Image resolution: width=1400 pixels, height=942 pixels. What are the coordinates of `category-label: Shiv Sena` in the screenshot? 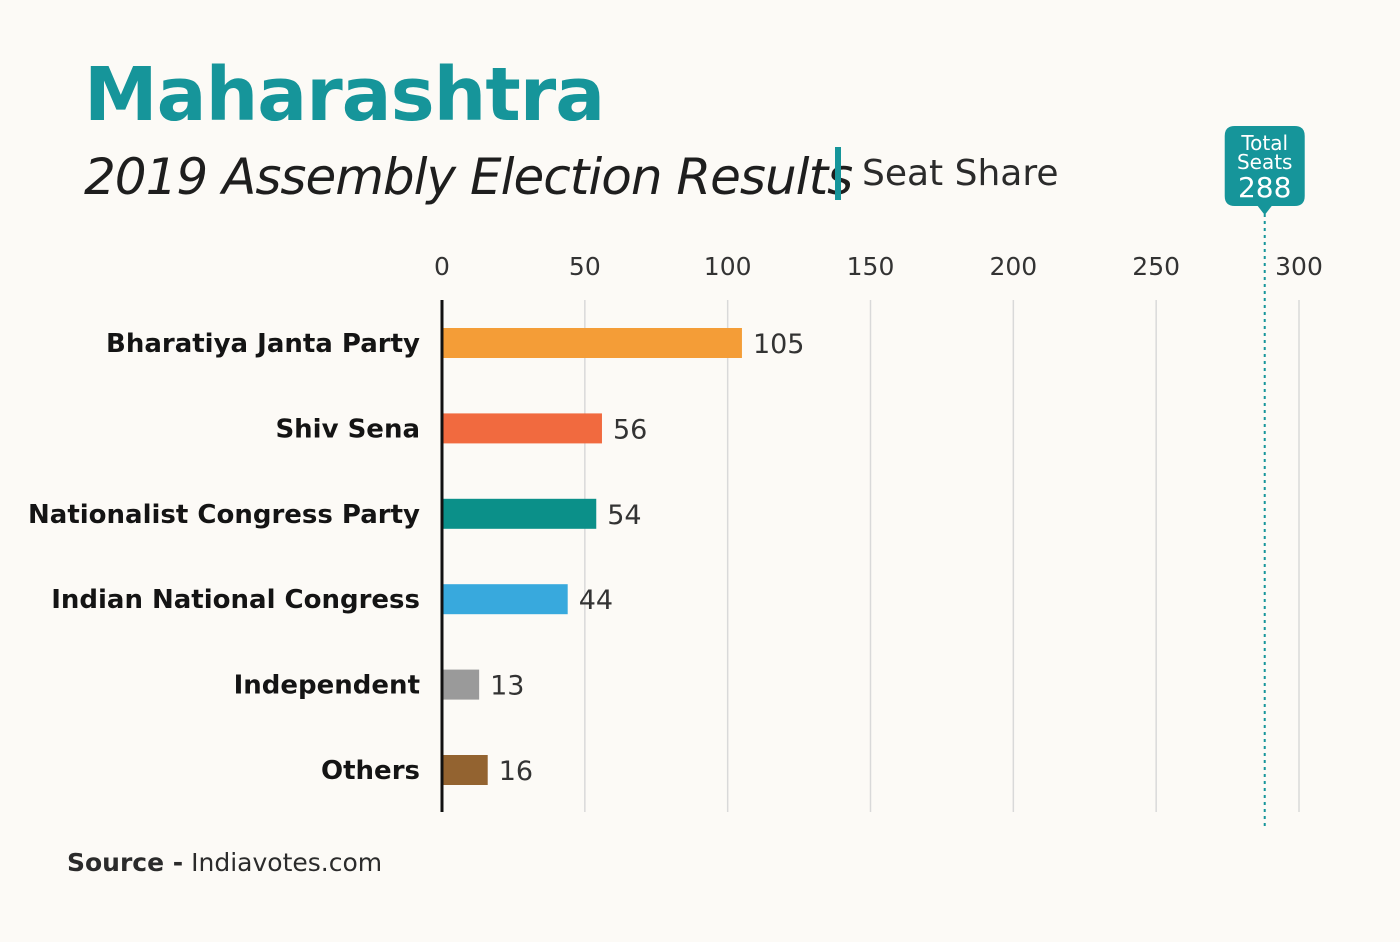 It's located at (347, 429).